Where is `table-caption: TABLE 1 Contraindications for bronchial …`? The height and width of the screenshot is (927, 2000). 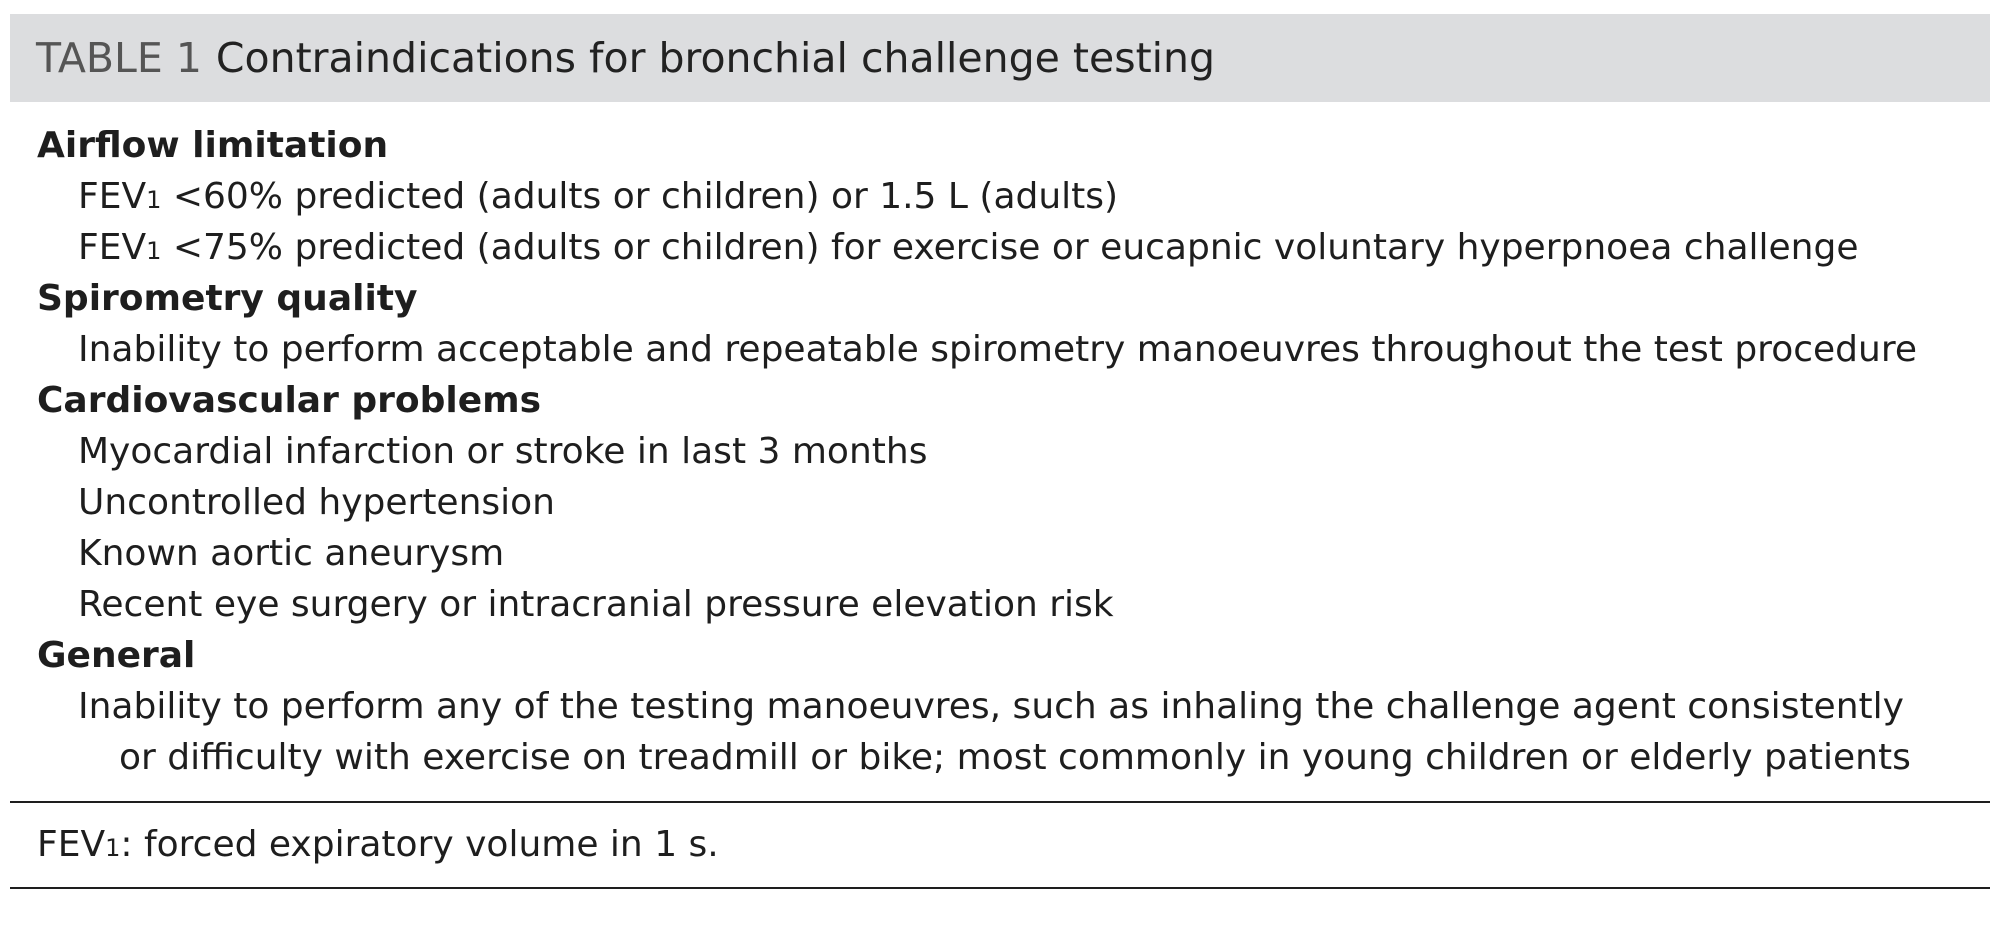
table-caption: TABLE 1 Contraindications for bronchial … is located at coordinates (1000, 58).